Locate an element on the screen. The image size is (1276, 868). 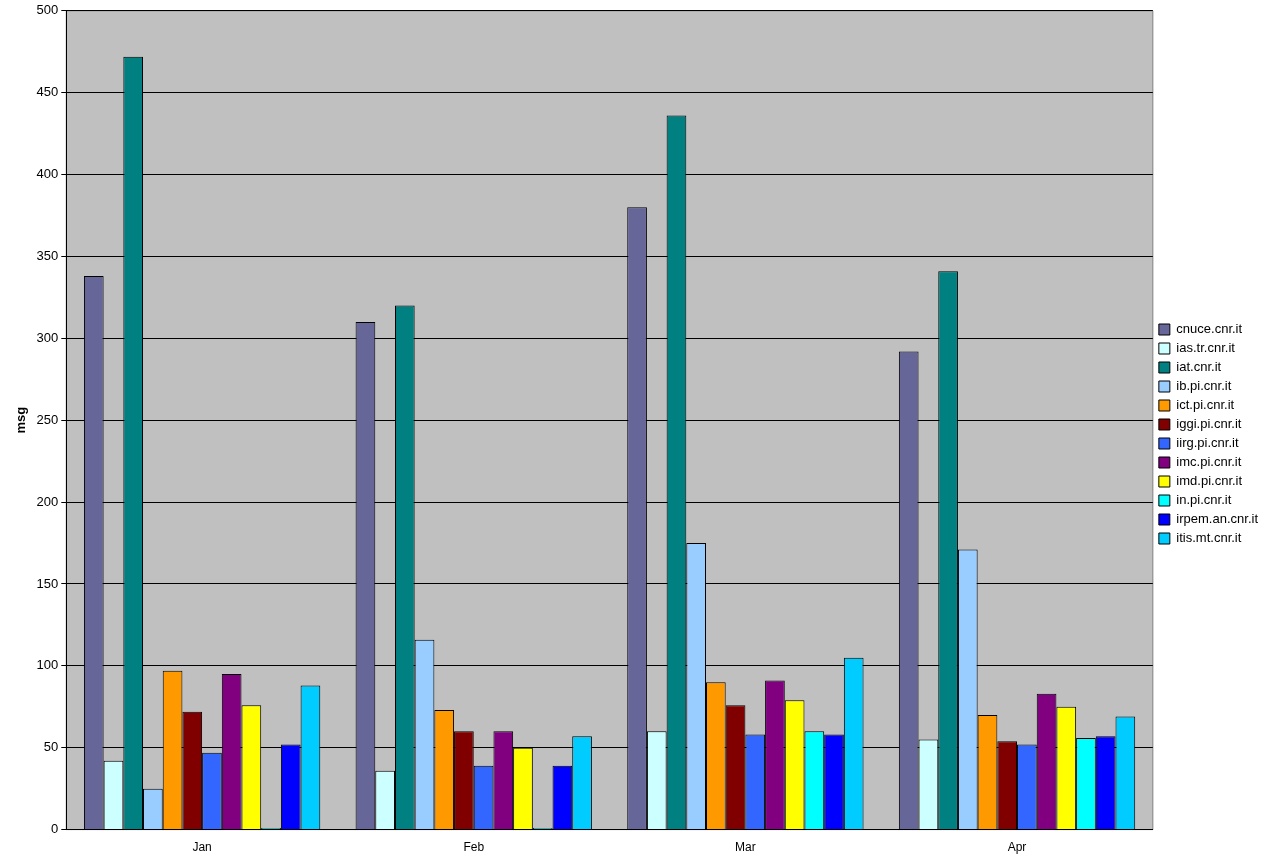
x-tick-label: Apr is located at coordinates (1017, 847).